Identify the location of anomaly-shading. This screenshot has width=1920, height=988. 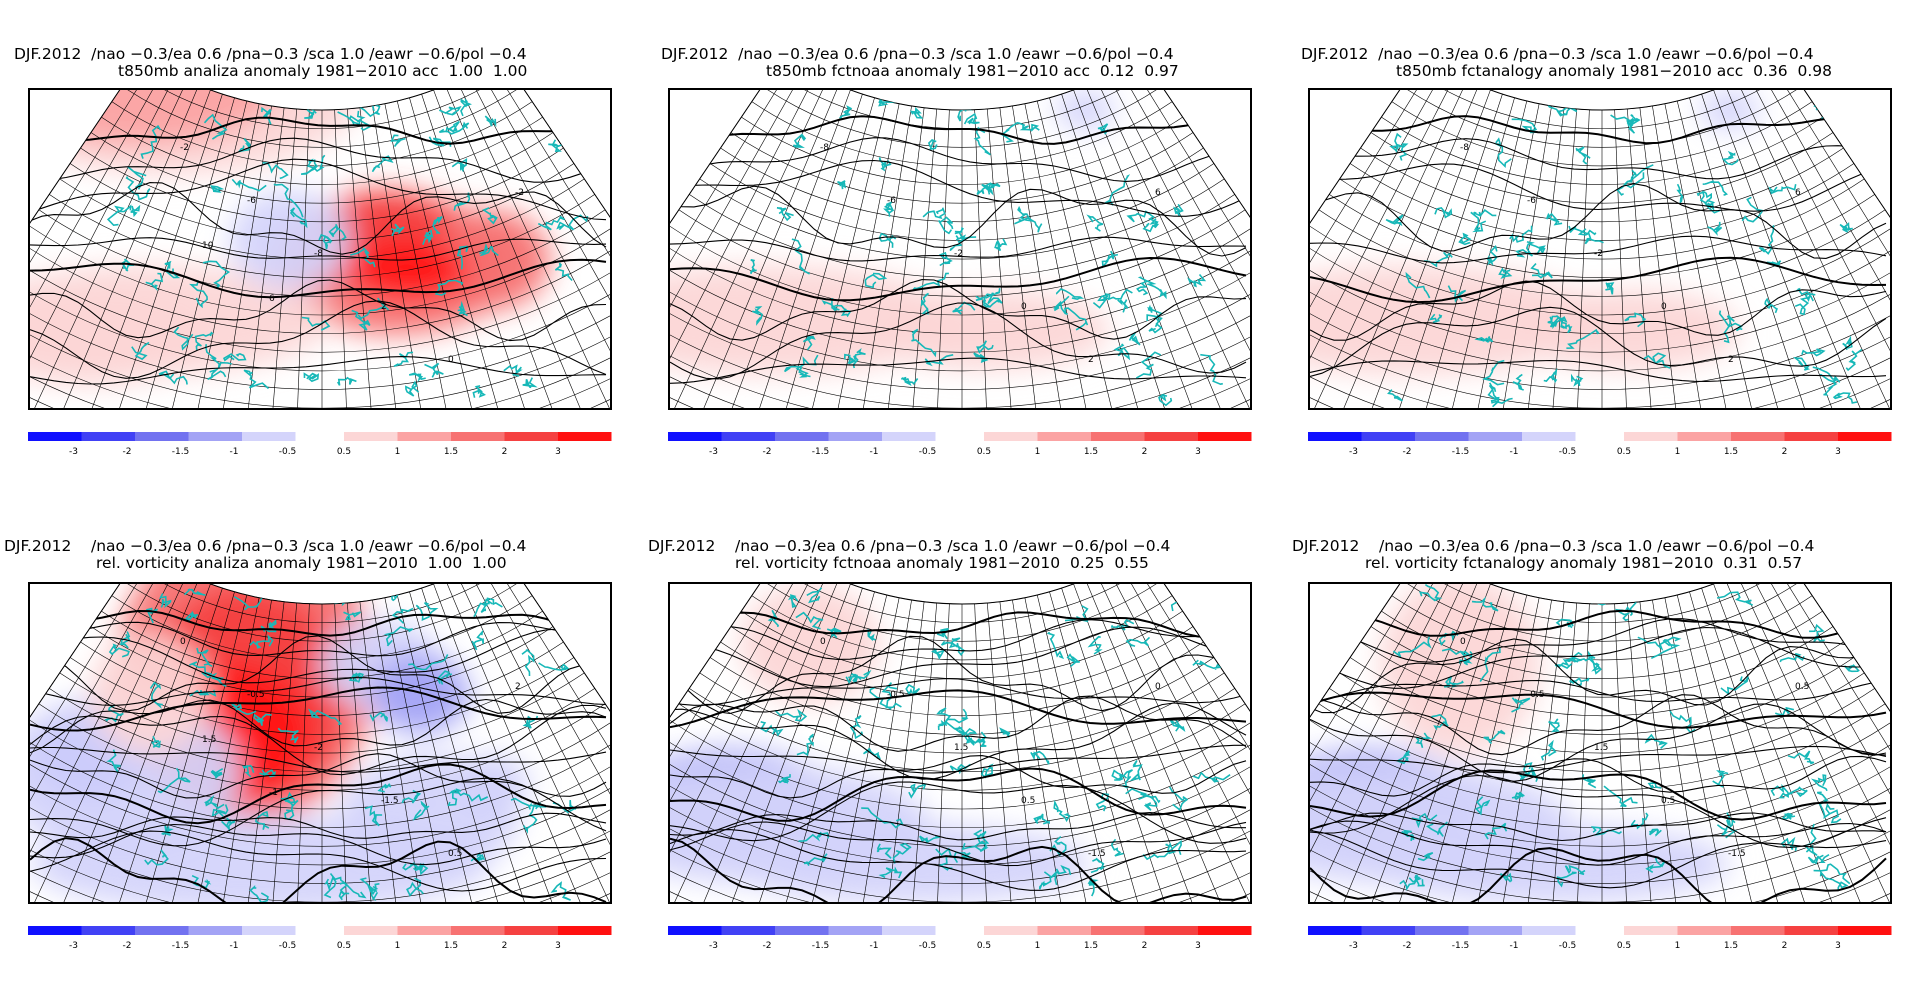
(290, 237).